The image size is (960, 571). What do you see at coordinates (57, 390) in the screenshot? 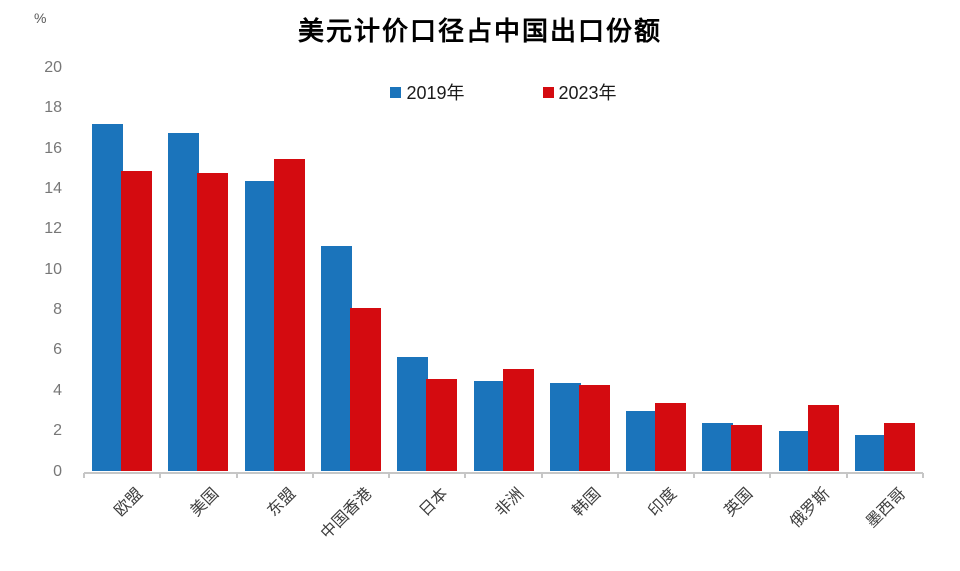
I see `y-axis-tick-label: 4` at bounding box center [57, 390].